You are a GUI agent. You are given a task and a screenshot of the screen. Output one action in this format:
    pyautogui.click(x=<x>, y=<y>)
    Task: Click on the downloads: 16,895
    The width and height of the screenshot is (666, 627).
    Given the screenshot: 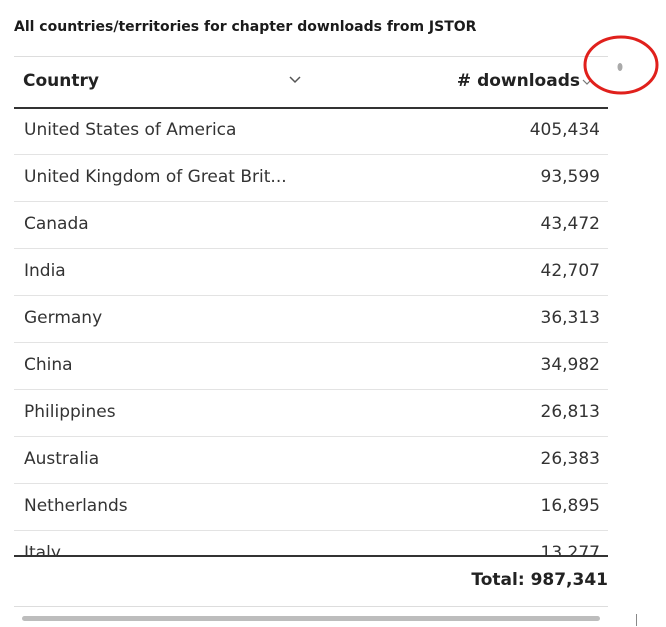 What is the action you would take?
    pyautogui.click(x=570, y=506)
    